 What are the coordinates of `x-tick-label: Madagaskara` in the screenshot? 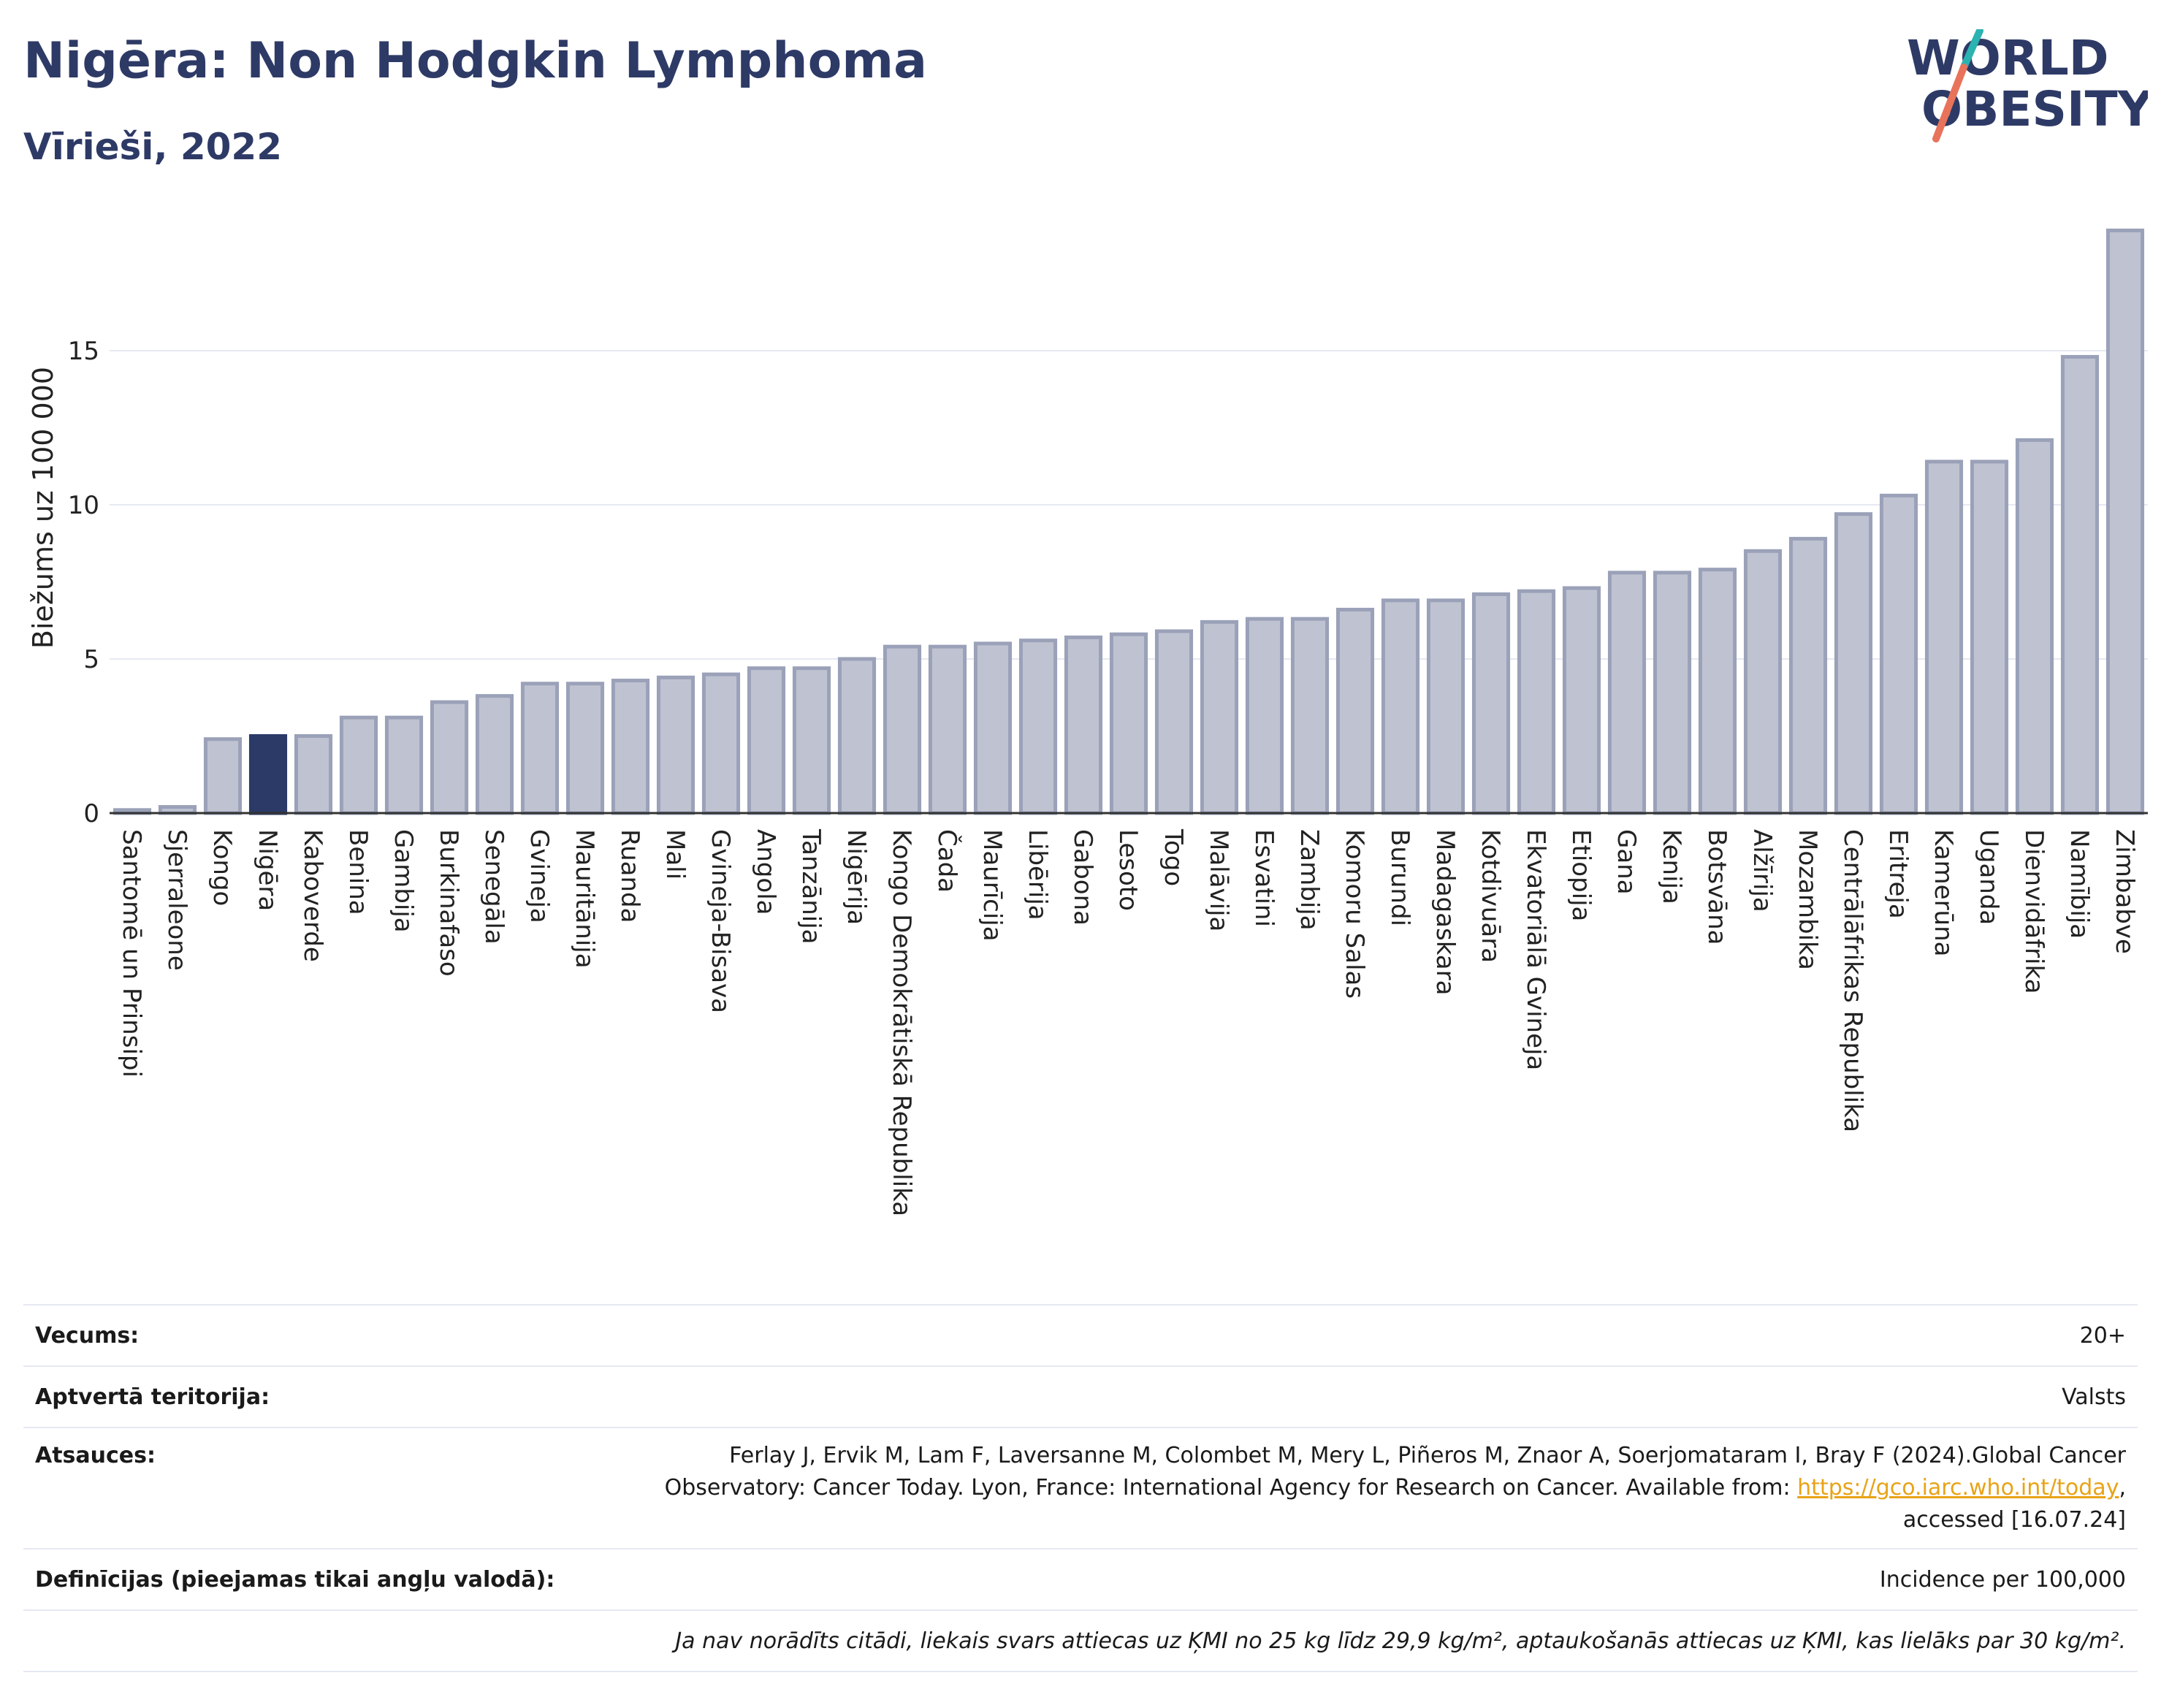 It's located at (1445, 912).